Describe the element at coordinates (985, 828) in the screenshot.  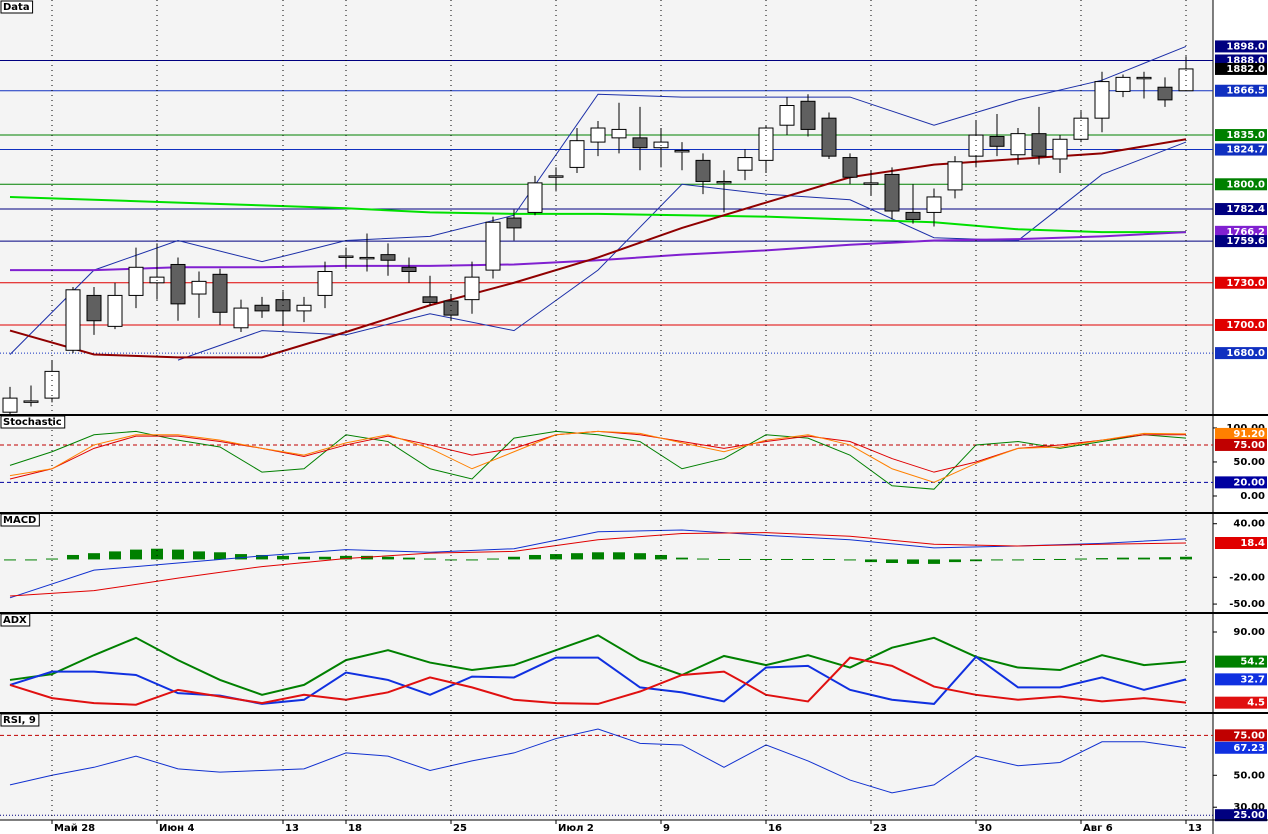
I see `x-tick-label: 30` at that location.